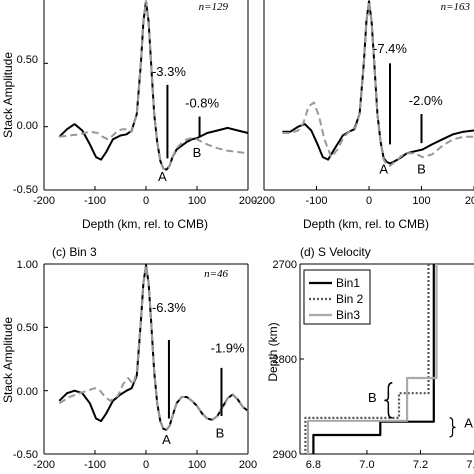  What do you see at coordinates (388, 400) in the screenshot?
I see `bracket-b` at bounding box center [388, 400].